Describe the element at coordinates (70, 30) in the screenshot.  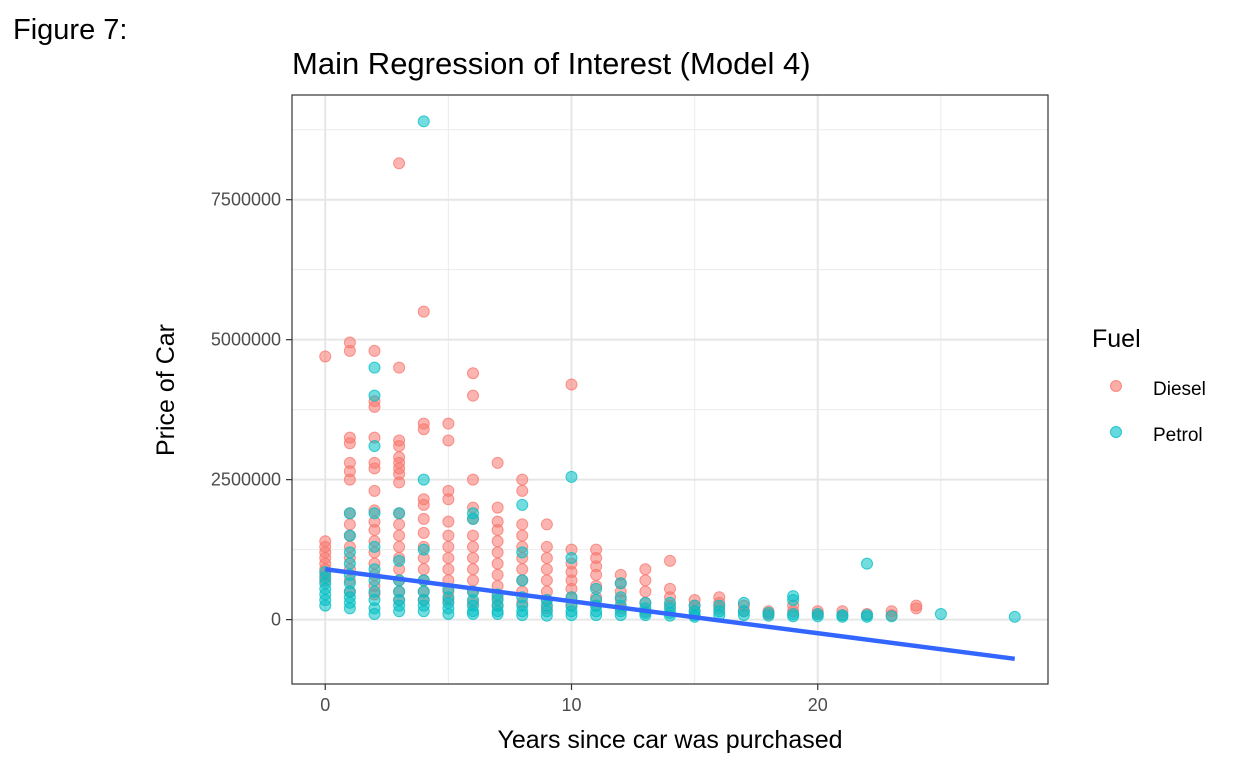
I see `figure-label: Figure 7:` at that location.